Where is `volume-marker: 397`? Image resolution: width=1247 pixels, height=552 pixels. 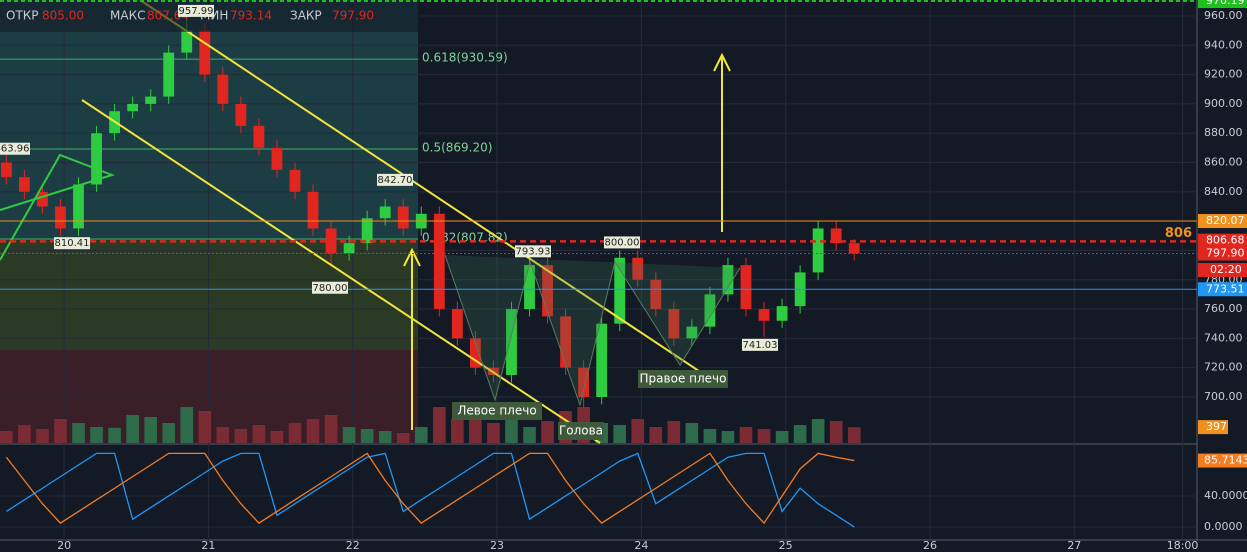
volume-marker: 397 is located at coordinates (1216, 426).